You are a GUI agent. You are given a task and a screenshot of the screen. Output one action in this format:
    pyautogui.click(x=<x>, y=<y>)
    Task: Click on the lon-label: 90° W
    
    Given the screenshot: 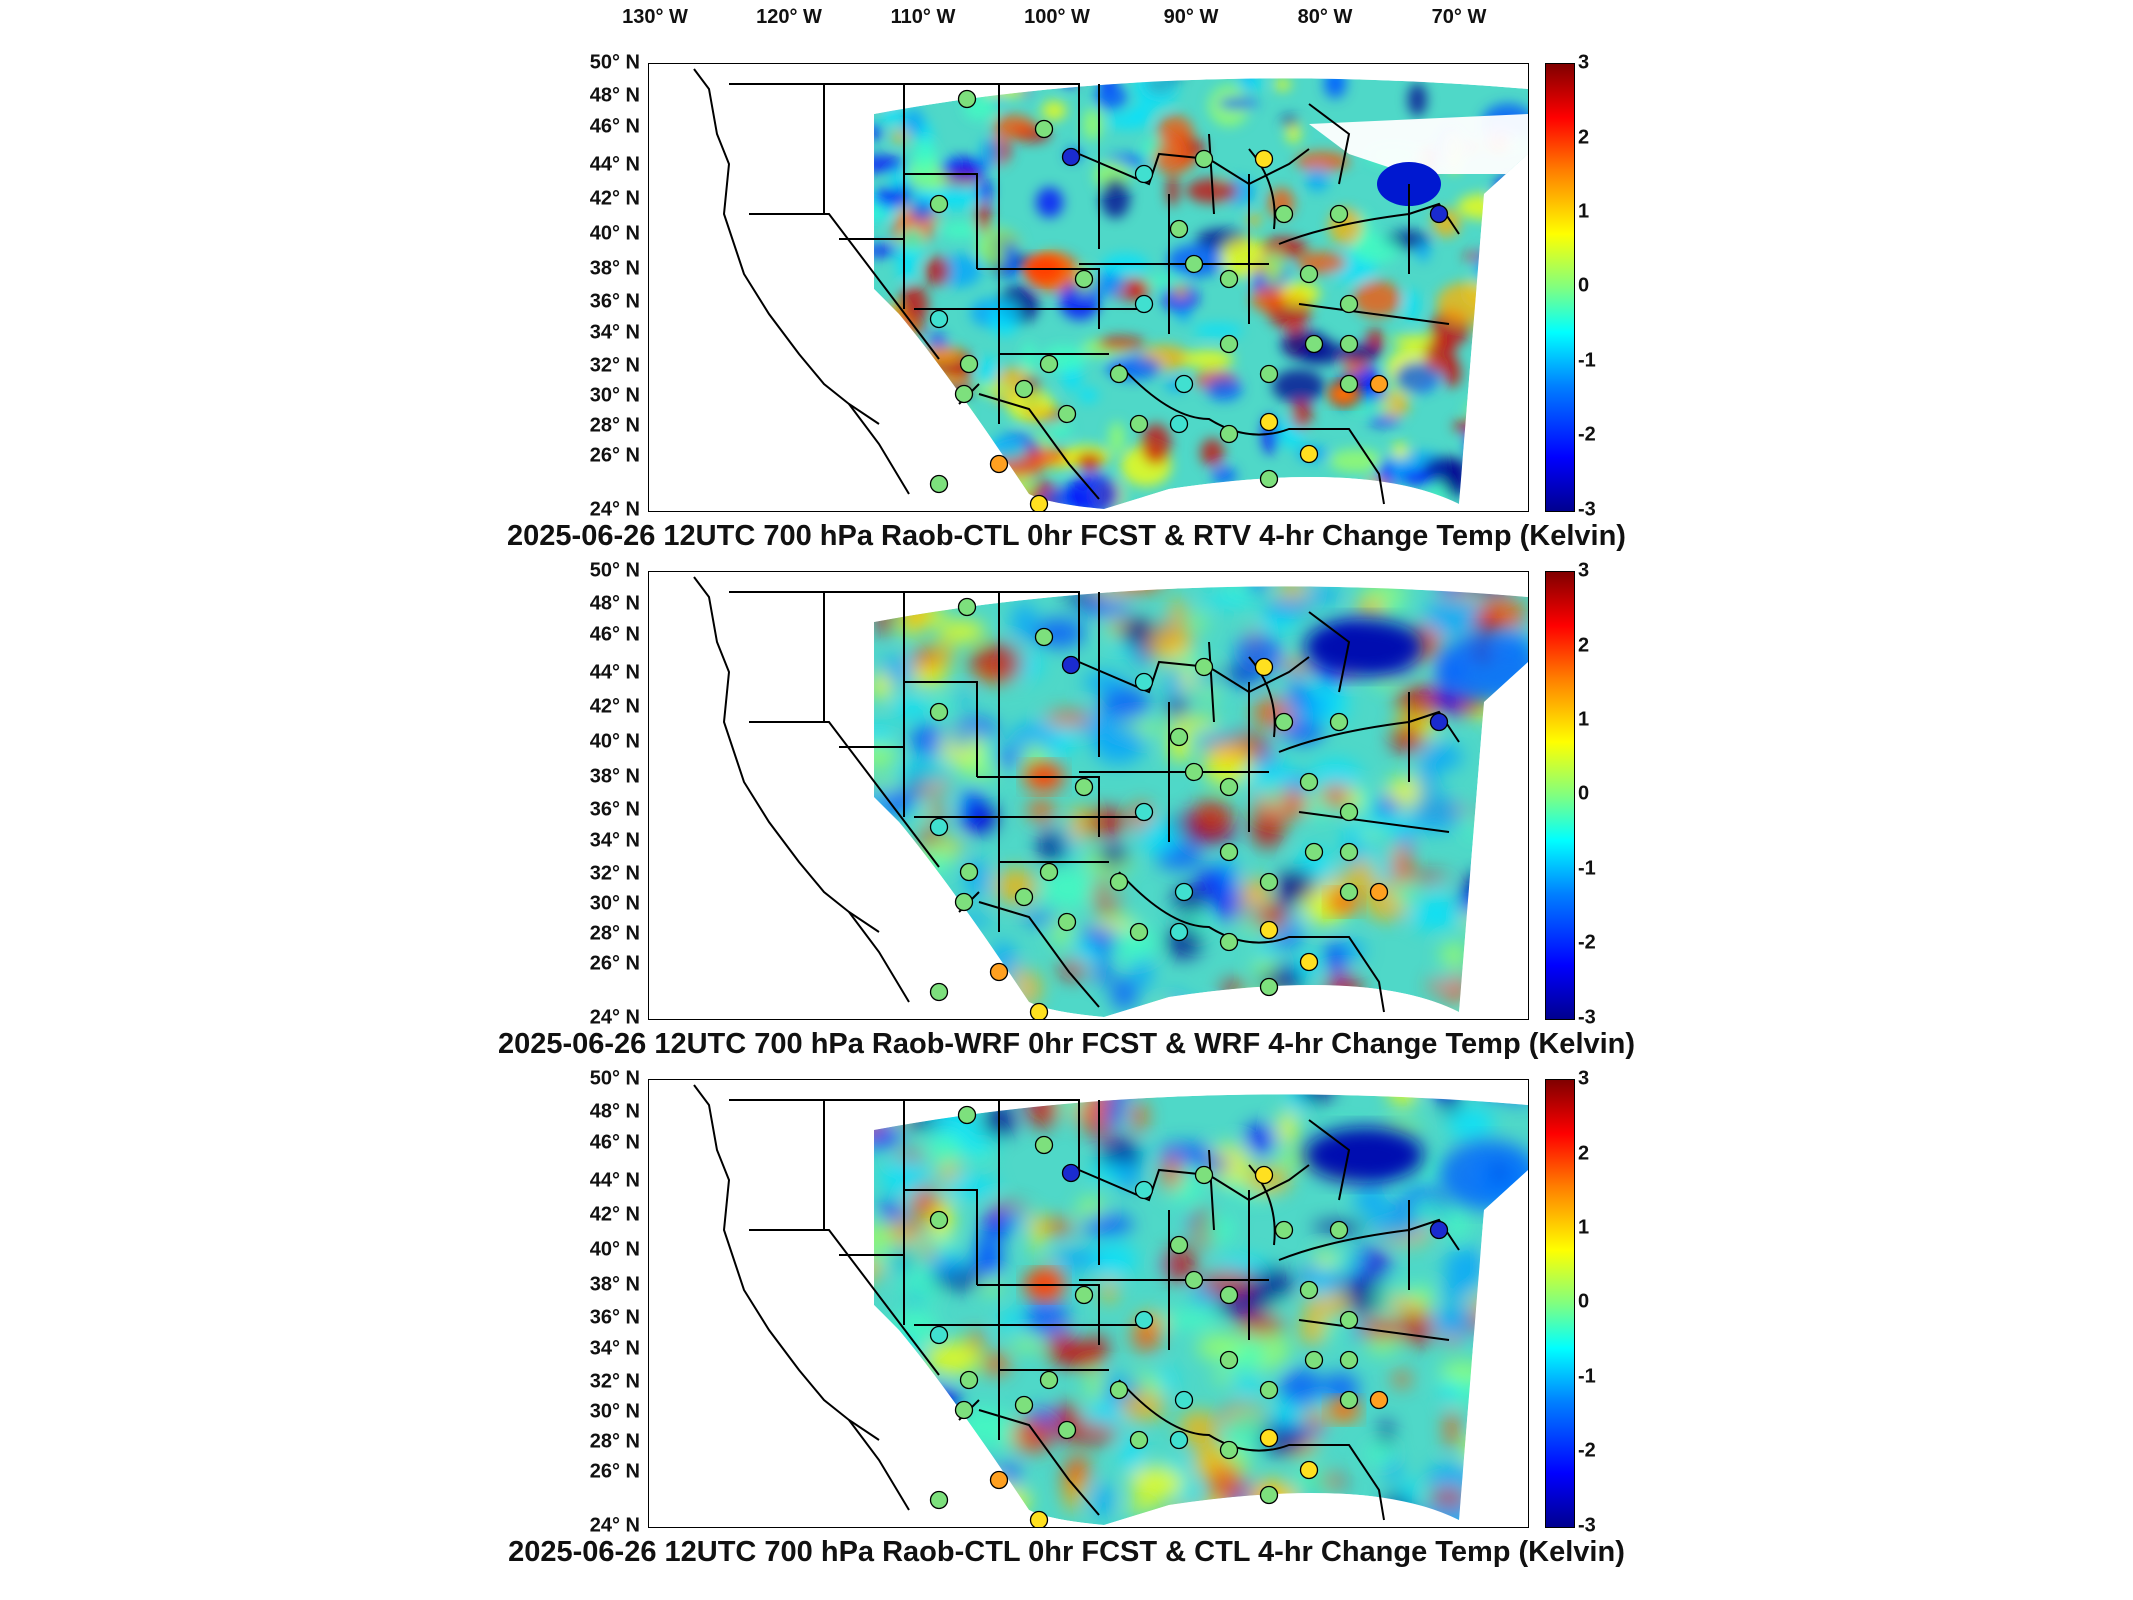 What is the action you would take?
    pyautogui.click(x=1191, y=17)
    